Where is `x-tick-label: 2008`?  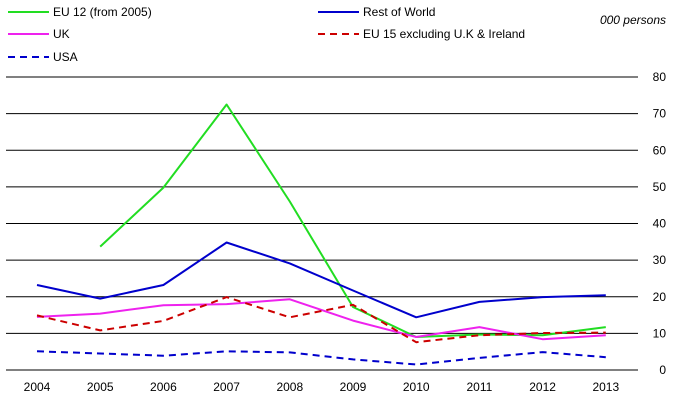 x-tick-label: 2008 is located at coordinates (289, 387).